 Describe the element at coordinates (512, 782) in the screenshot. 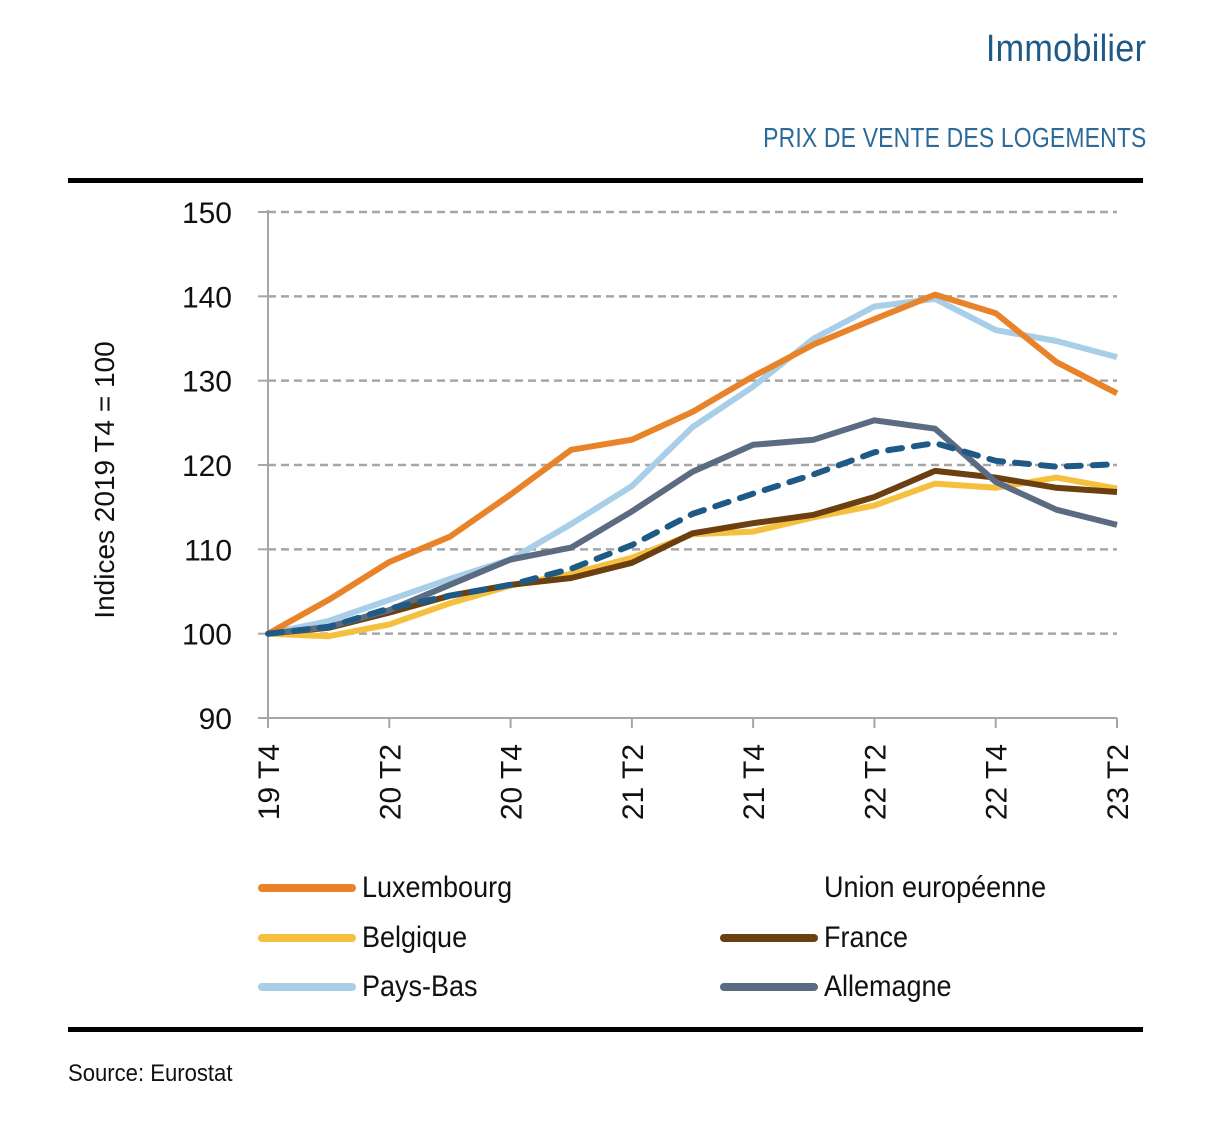

I see `x-tick-label: 20 T4` at that location.